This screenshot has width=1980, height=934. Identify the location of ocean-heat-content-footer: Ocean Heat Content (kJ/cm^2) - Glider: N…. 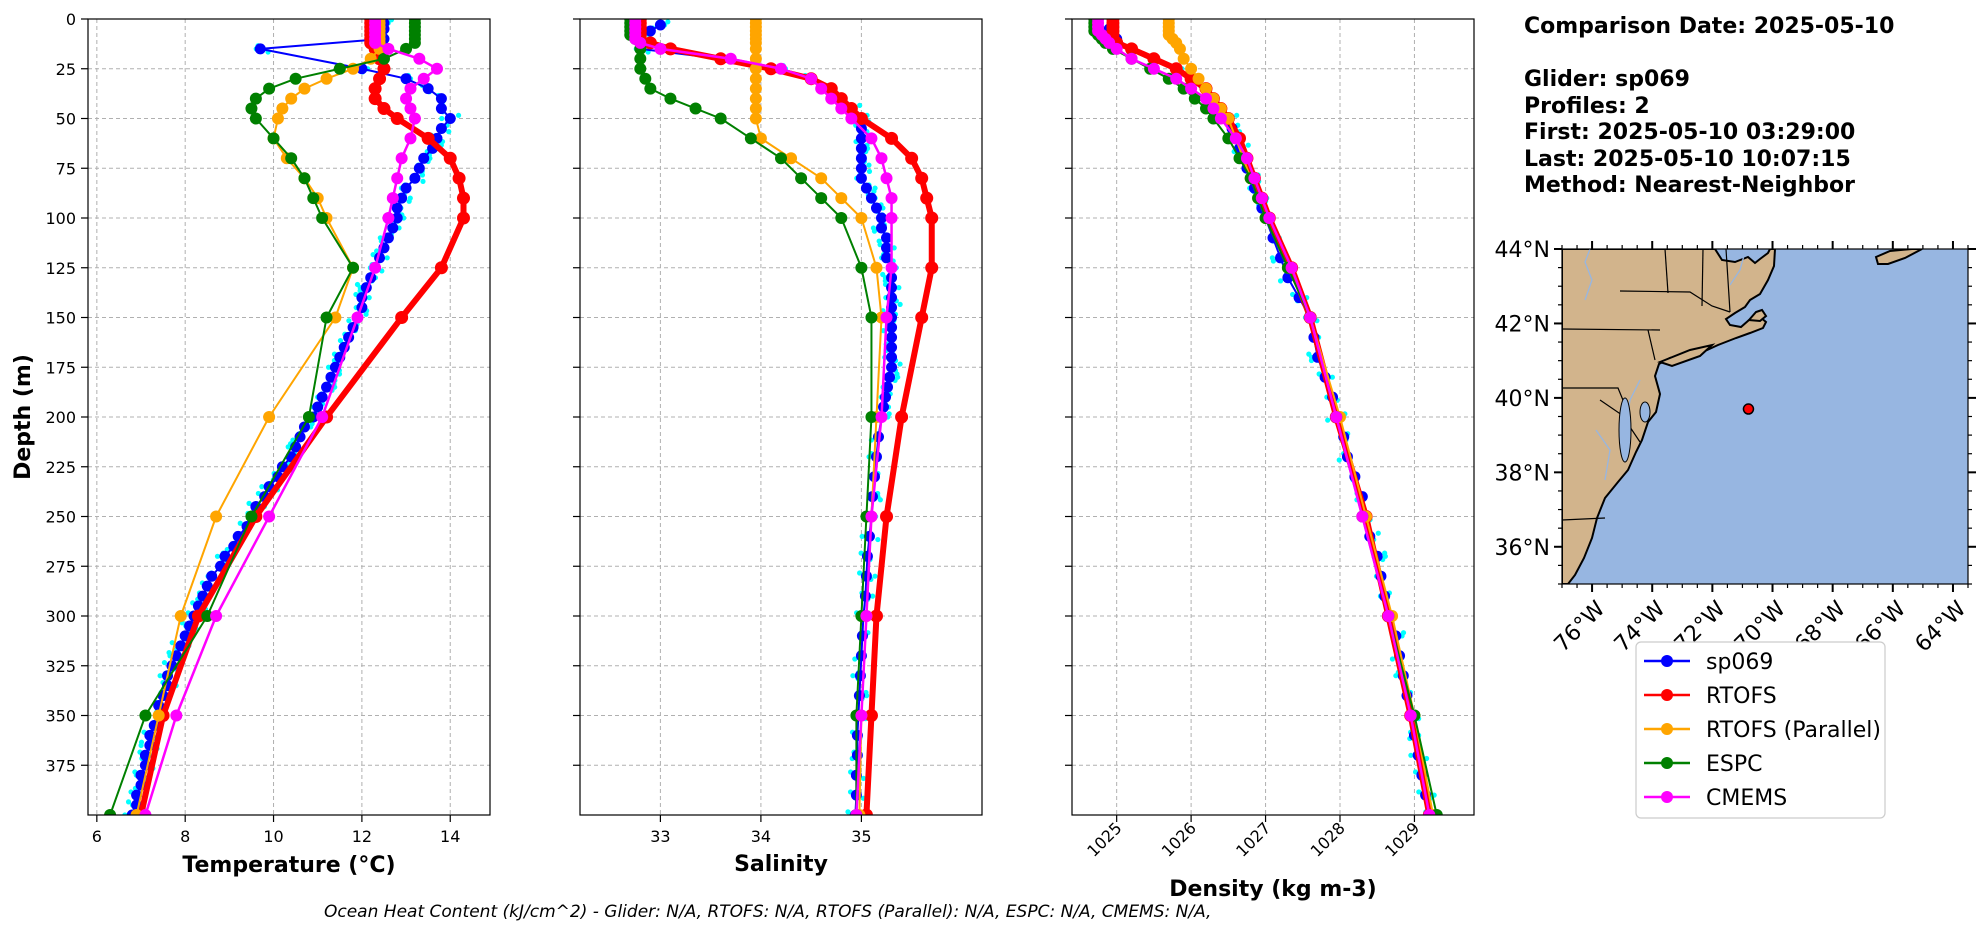
(768, 912).